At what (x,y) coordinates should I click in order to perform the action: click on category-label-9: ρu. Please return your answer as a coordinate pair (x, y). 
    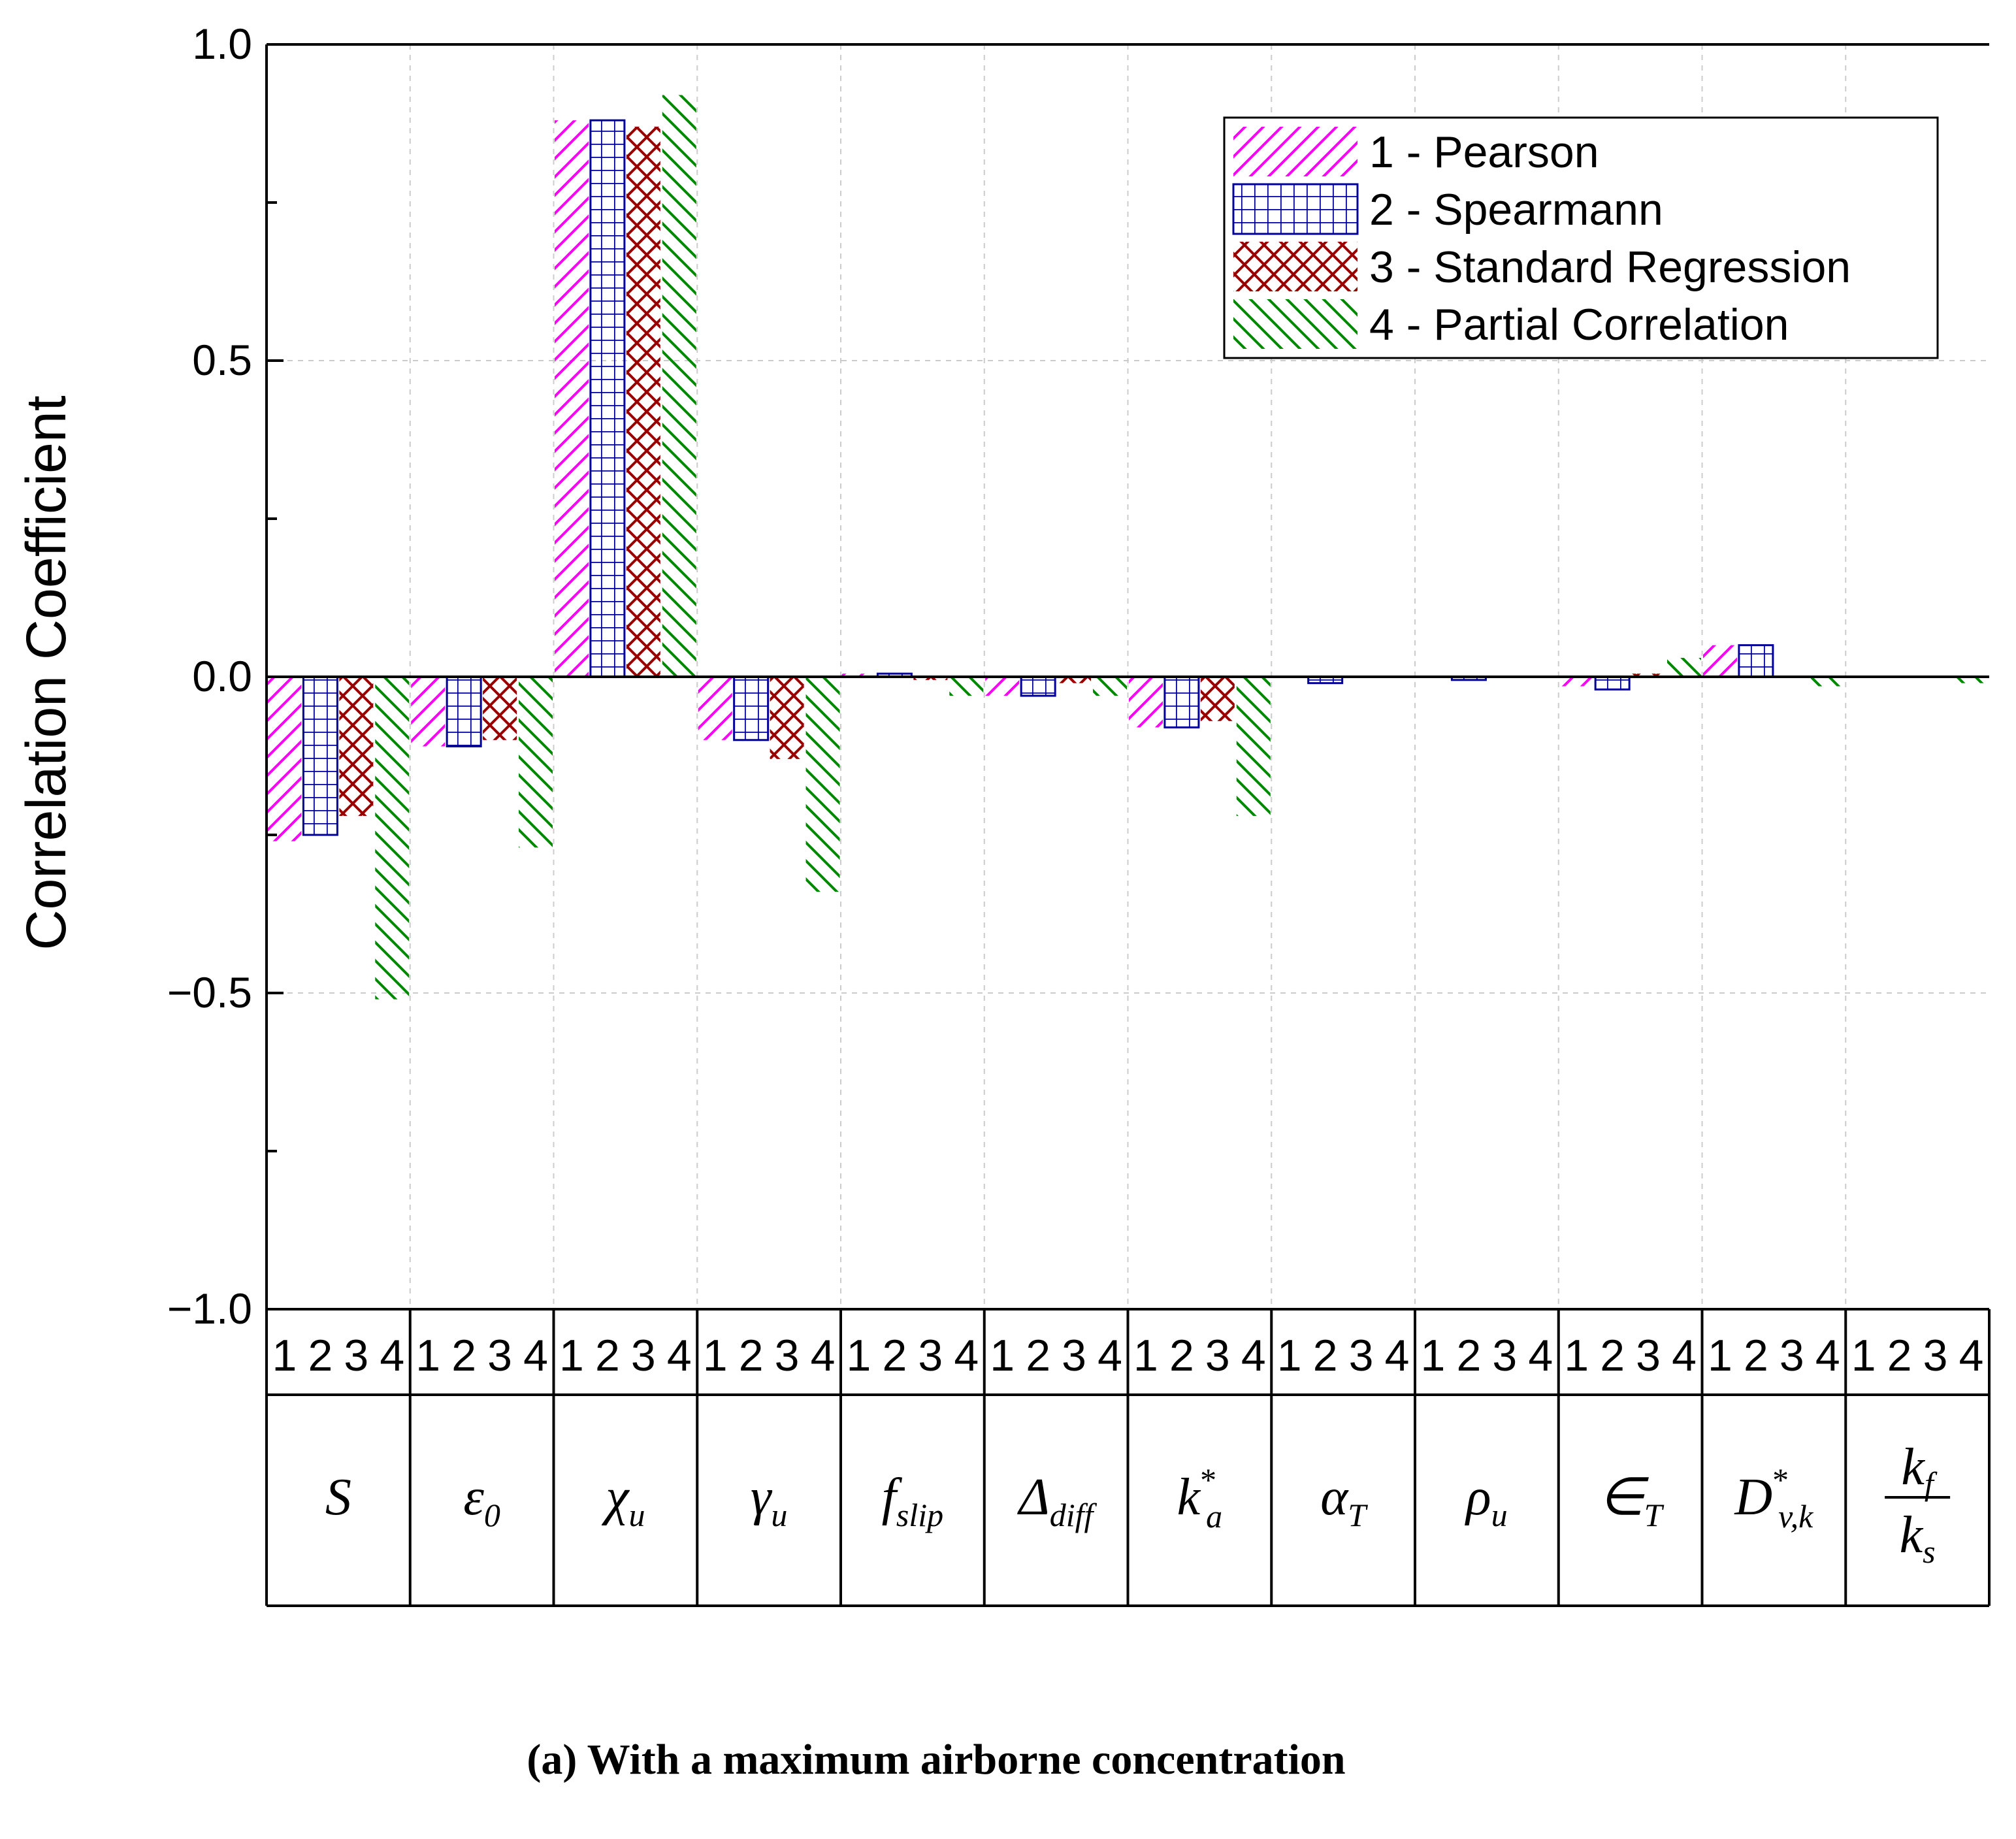
    Looking at the image, I should click on (1485, 1501).